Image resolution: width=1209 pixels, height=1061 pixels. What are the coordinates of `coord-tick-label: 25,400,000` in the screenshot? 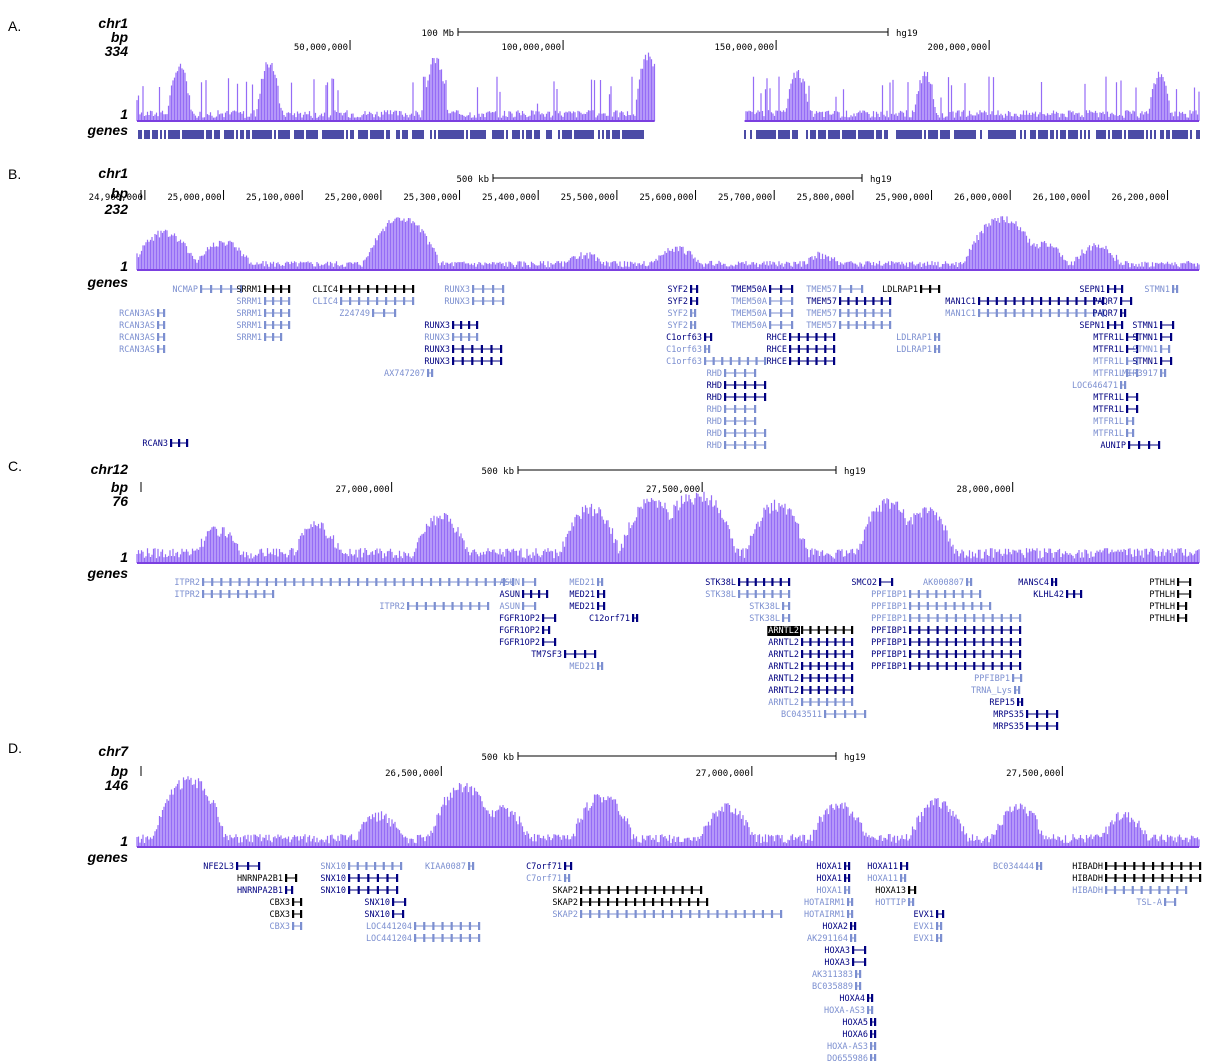 It's located at (509, 198).